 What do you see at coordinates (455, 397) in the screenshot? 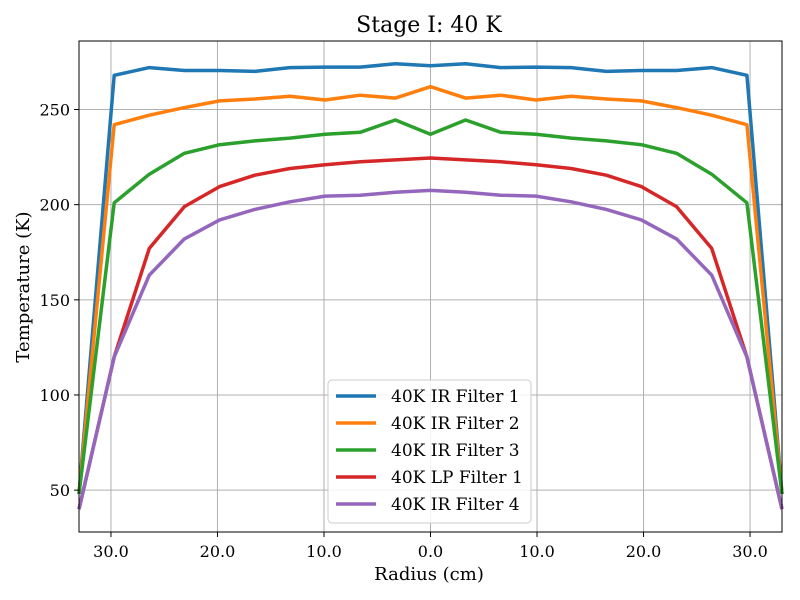
I see `legend-label-1: 40K IR Filter 1` at bounding box center [455, 397].